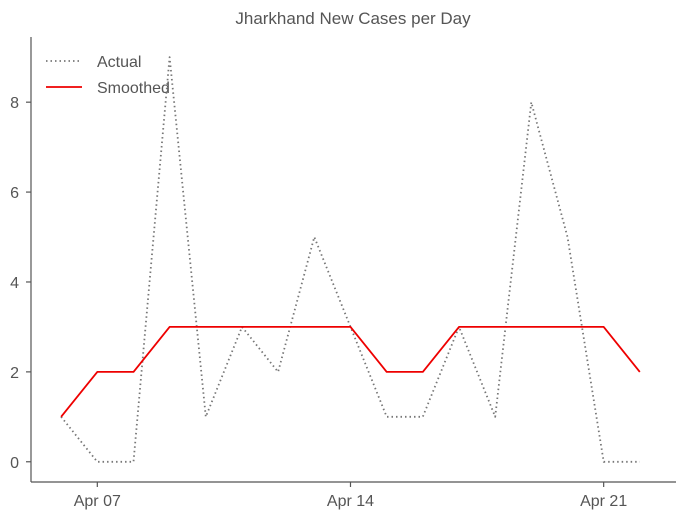 The image size is (685, 519). I want to click on y-tick-label: 0, so click(14, 463).